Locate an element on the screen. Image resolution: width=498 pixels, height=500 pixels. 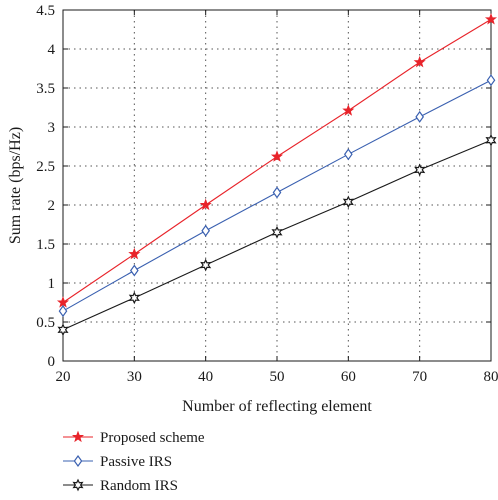
x-tick-label: 40 is located at coordinates (205, 377).